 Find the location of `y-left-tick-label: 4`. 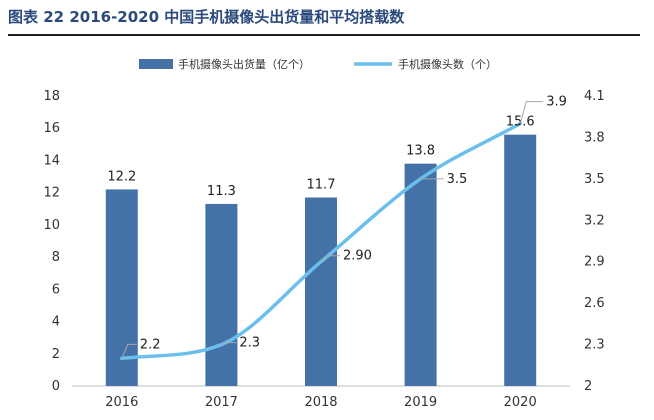

y-left-tick-label: 4 is located at coordinates (56, 322).